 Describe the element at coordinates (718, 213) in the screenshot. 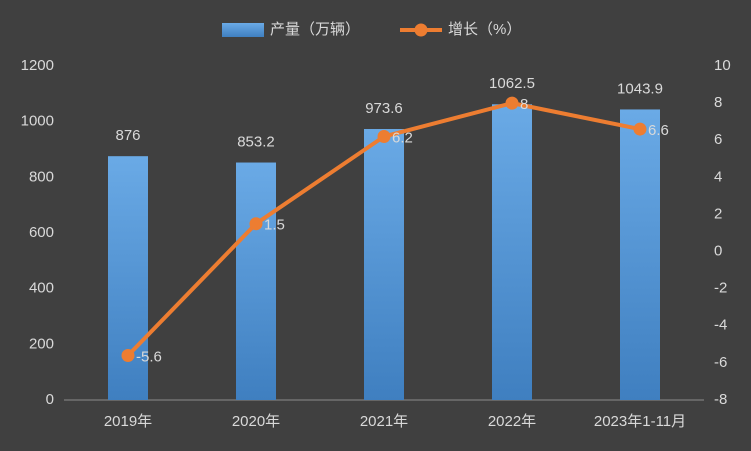

I see `y2-tick-label: 2` at that location.